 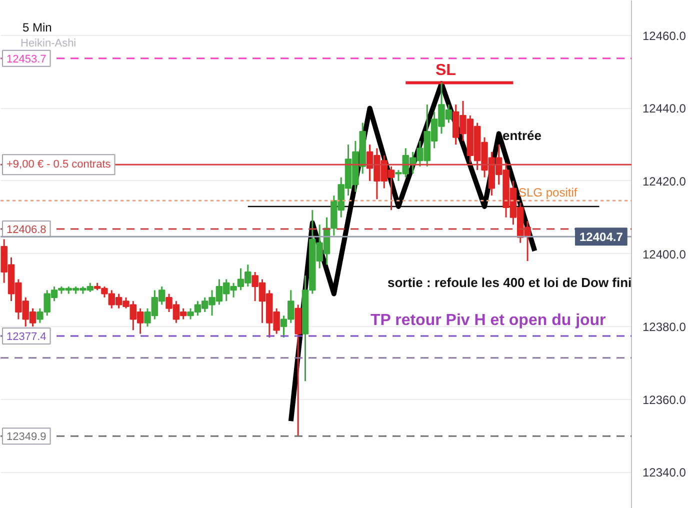 I want to click on annotation: entrée, so click(x=522, y=135).